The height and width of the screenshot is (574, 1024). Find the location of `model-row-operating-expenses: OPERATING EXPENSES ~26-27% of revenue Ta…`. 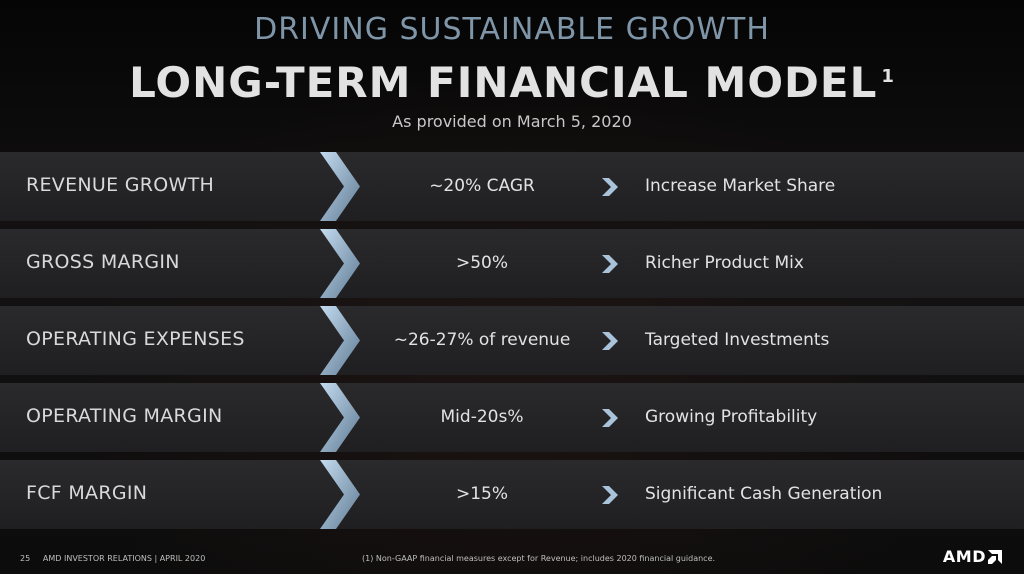

model-row-operating-expenses: OPERATING EXPENSES ~26-27% of revenue Ta… is located at coordinates (512, 340).